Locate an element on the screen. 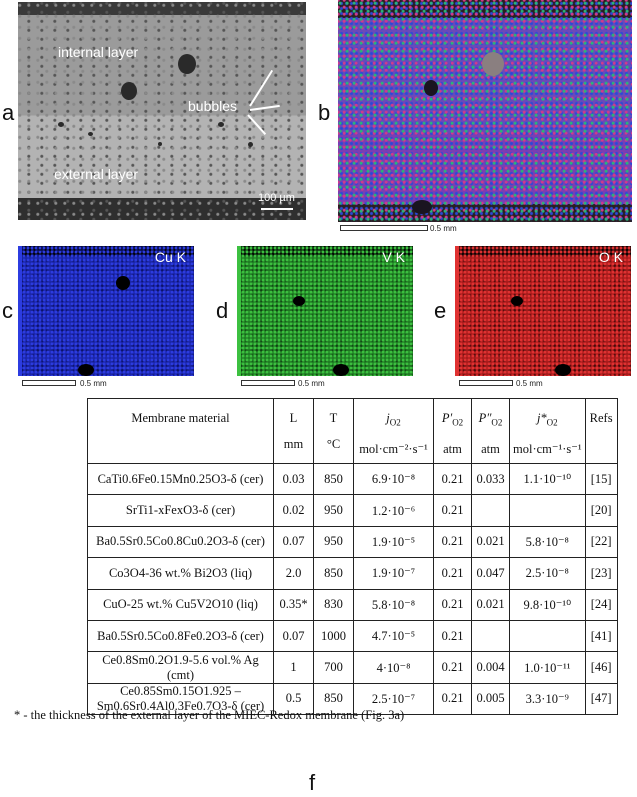 The height and width of the screenshot is (797, 637). bubbles-label: bubbles is located at coordinates (213, 106).